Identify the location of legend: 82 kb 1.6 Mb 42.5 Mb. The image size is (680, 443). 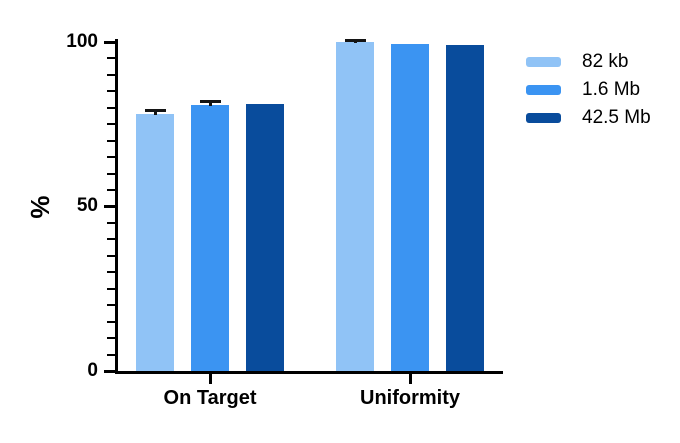
(588, 90).